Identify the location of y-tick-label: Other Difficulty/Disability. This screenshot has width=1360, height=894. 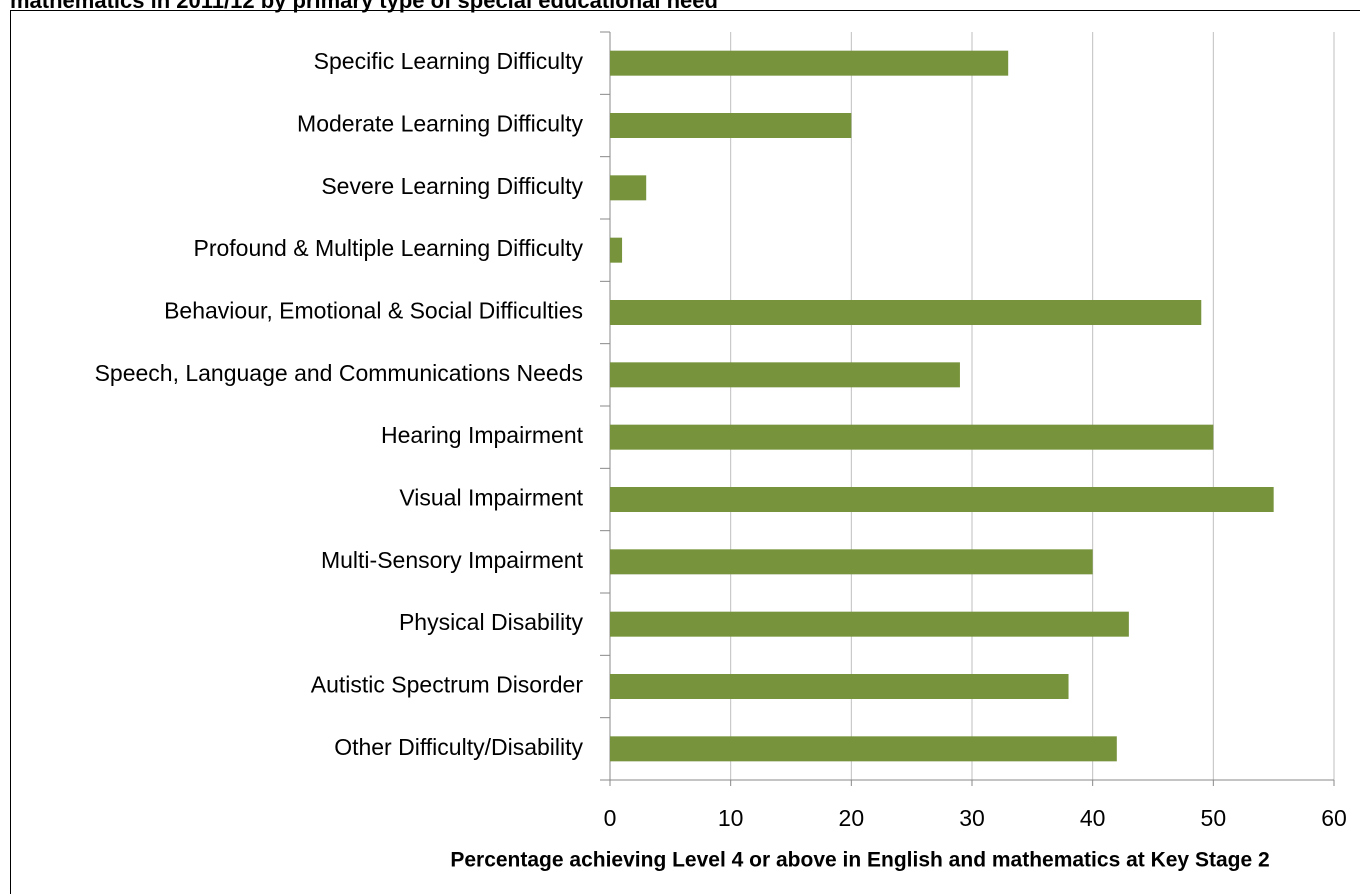
(458, 747).